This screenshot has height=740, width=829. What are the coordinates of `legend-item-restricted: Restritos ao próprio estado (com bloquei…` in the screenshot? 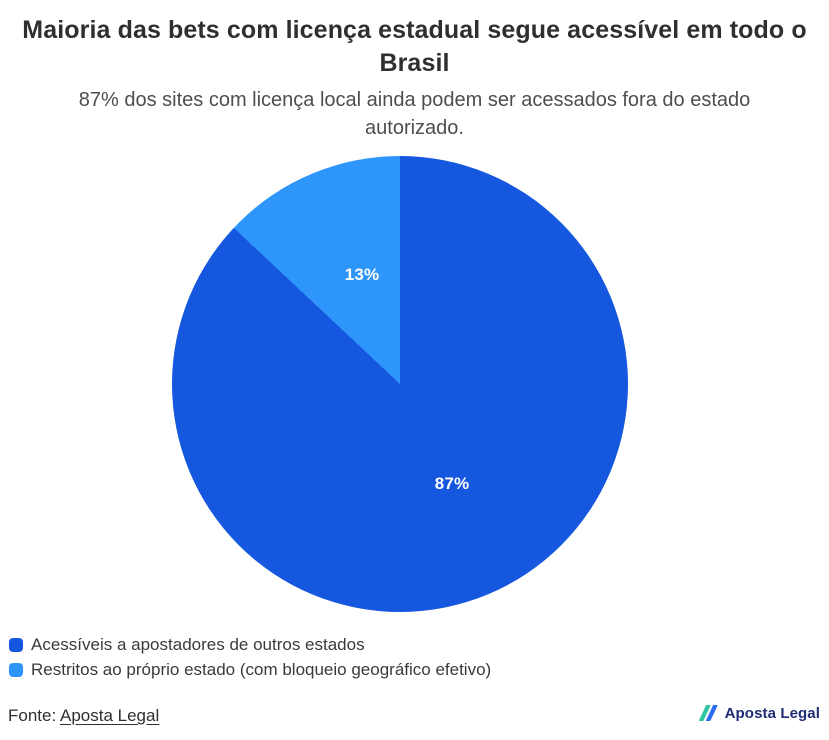 It's located at (250, 670).